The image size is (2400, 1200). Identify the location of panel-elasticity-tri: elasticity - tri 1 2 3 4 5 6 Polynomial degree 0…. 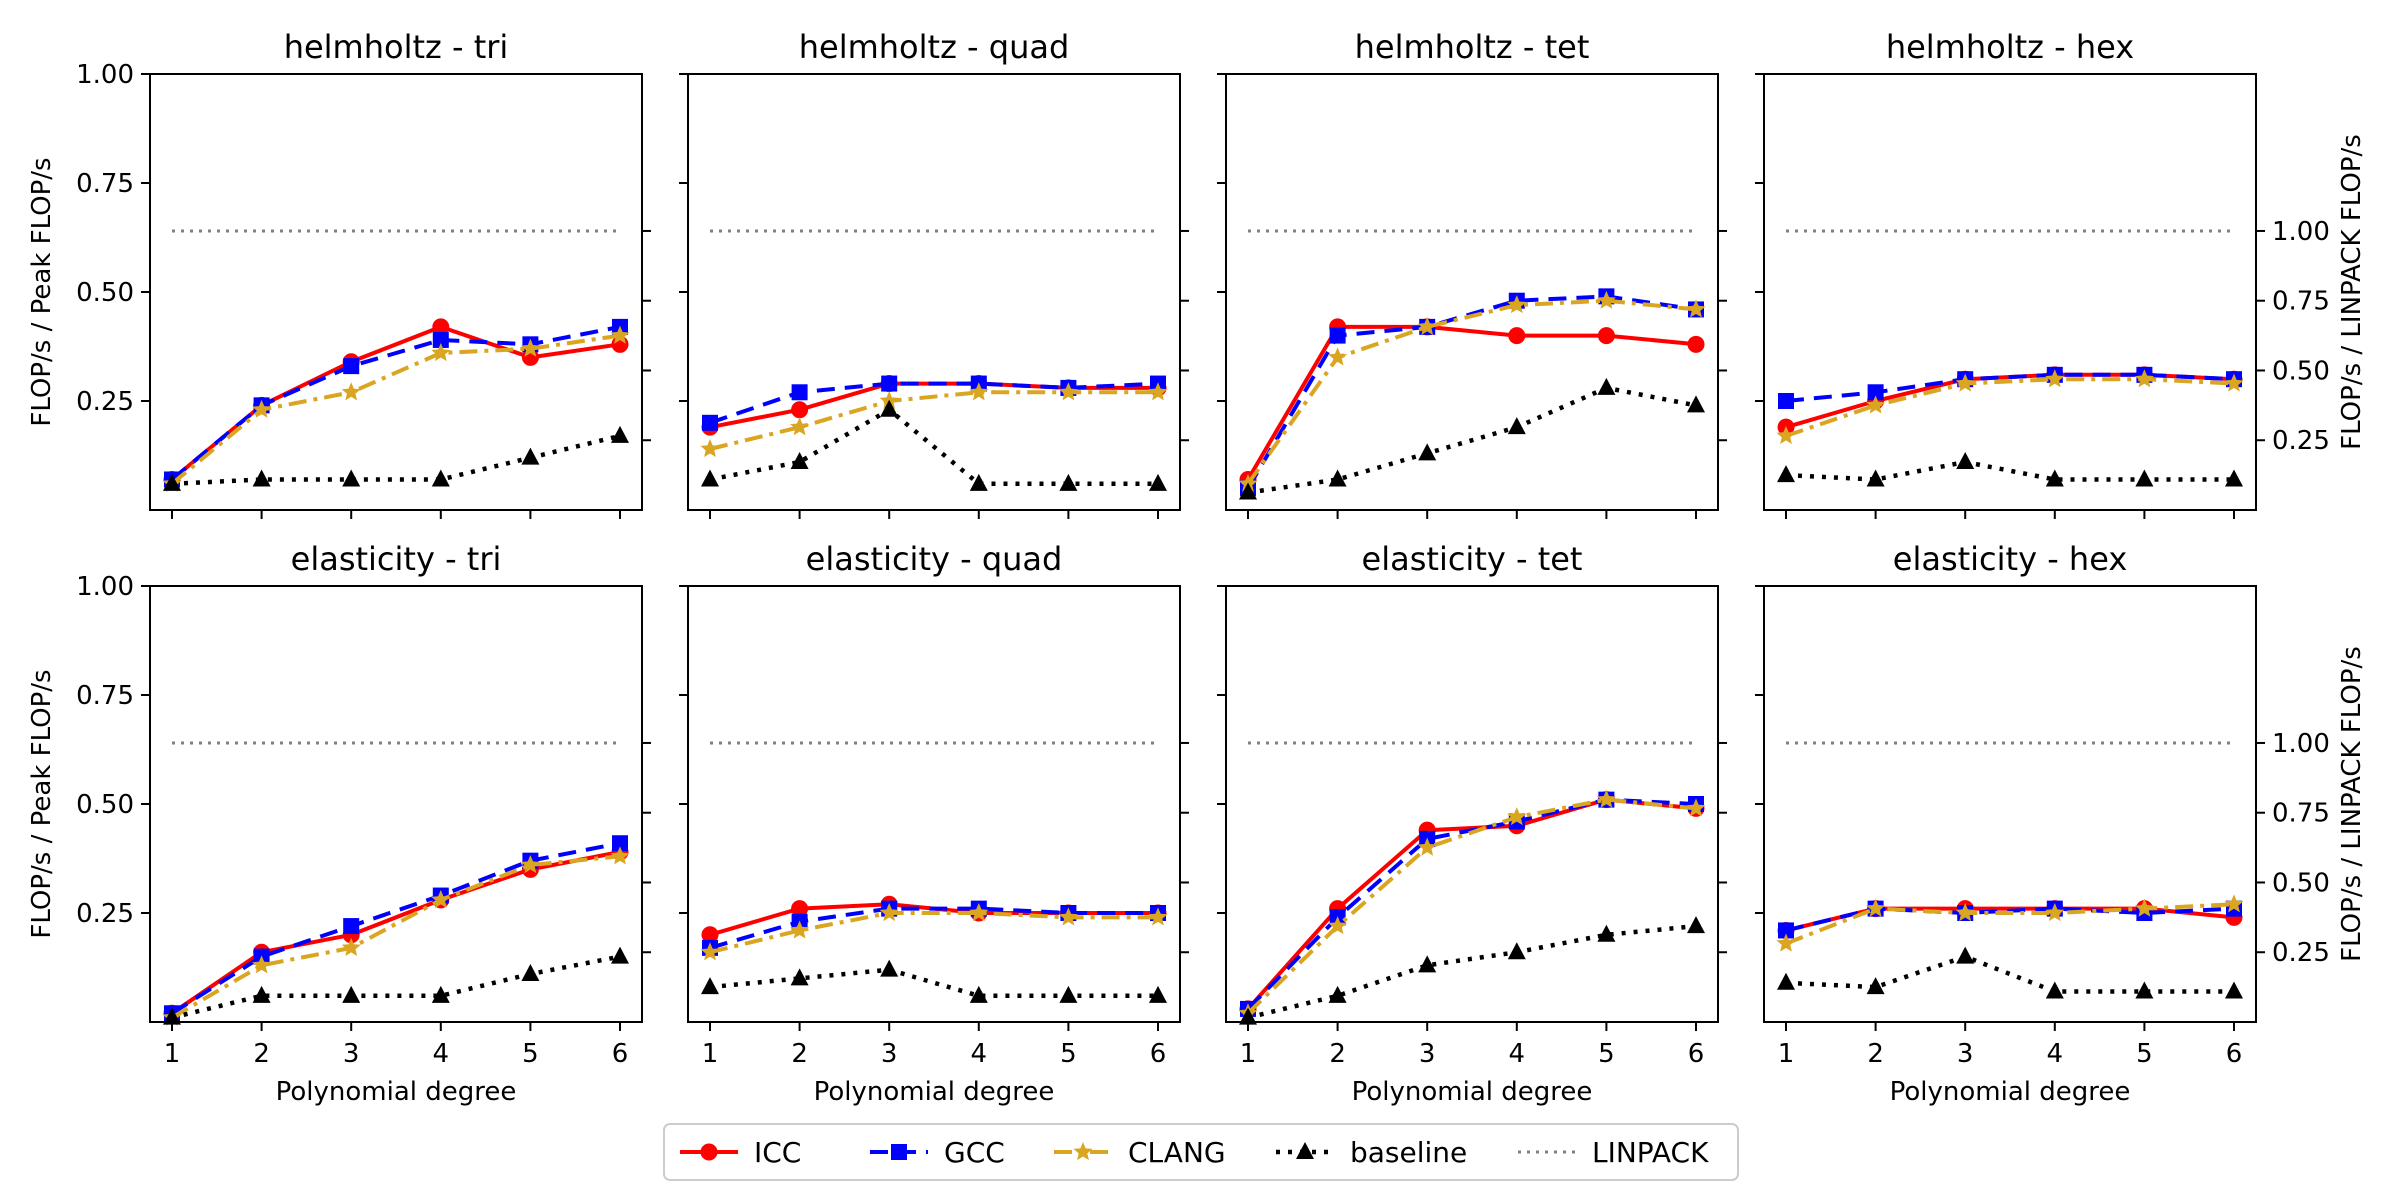
(339, 823).